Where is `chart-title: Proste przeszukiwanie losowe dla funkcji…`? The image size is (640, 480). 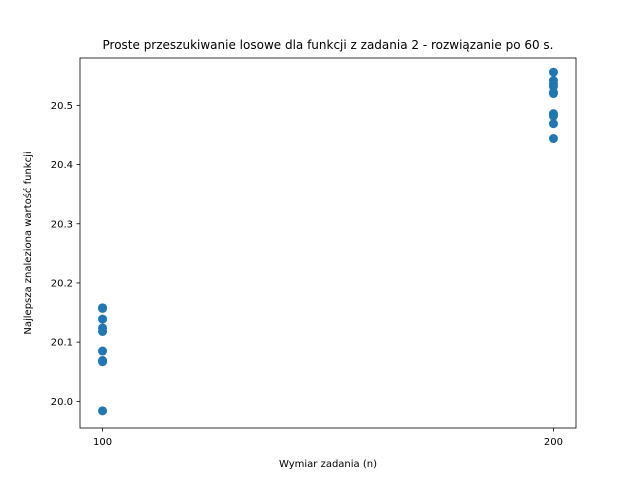 chart-title: Proste przeszukiwanie losowe dla funkcji… is located at coordinates (328, 45).